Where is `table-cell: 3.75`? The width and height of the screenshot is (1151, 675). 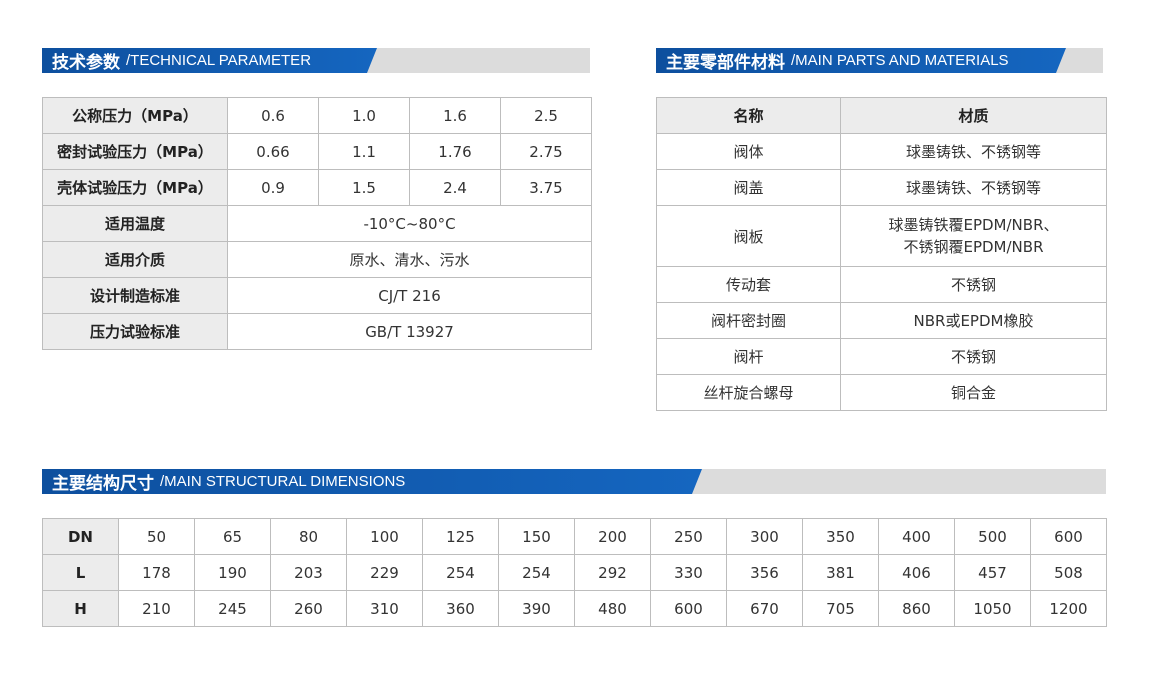 table-cell: 3.75 is located at coordinates (546, 187).